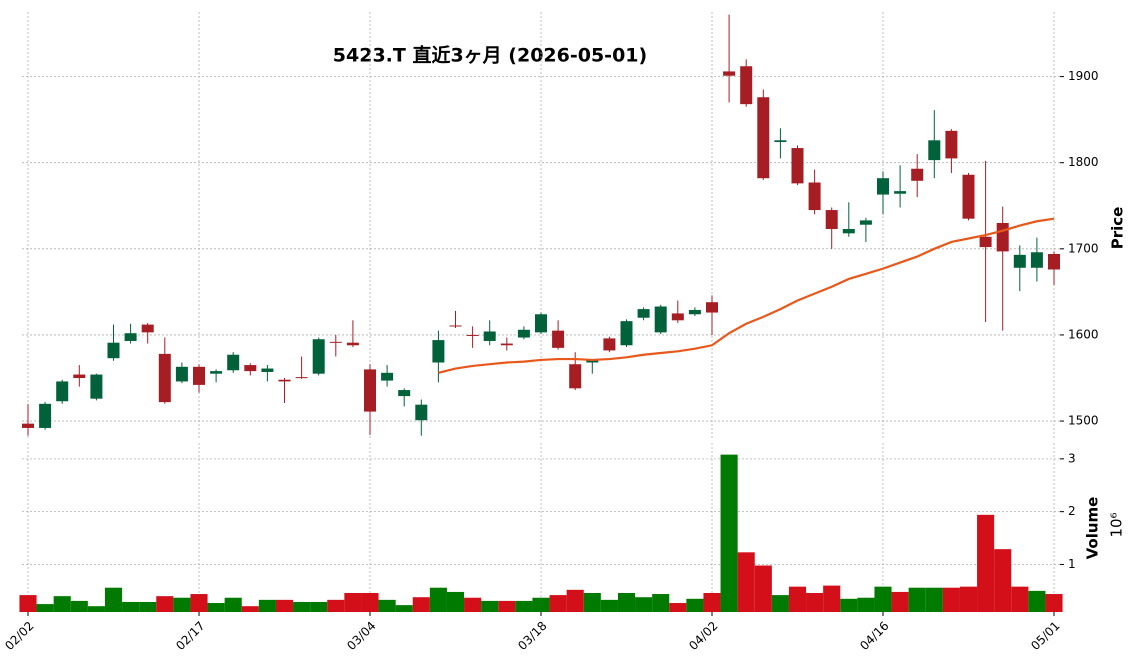  What do you see at coordinates (361, 636) in the screenshot?
I see `x-tick-label: 03/04` at bounding box center [361, 636].